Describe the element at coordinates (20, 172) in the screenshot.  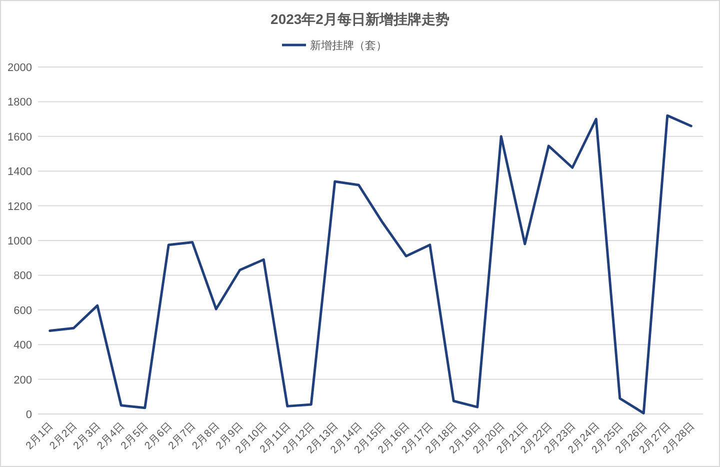
I see `y-tick-label: 1400` at that location.